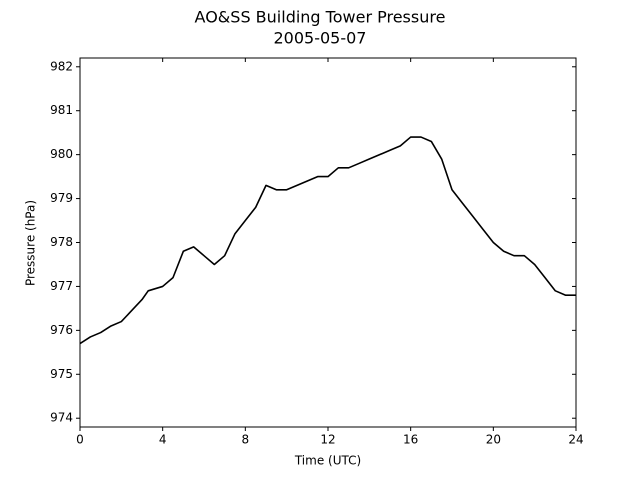 The width and height of the screenshot is (640, 480). I want to click on y-tick-label: 981, so click(61, 110).